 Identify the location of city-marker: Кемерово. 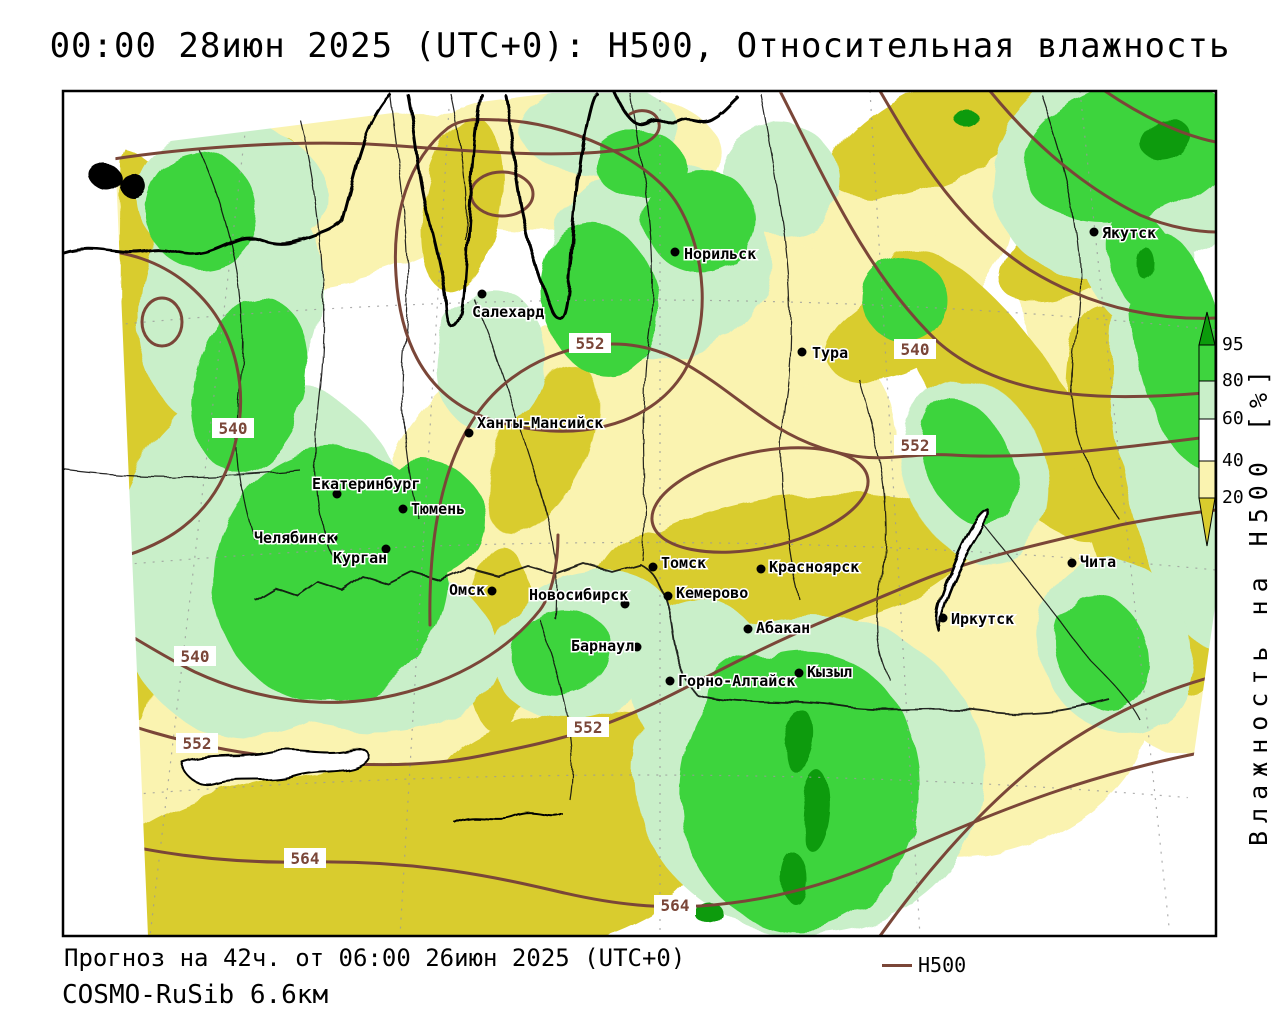
(706, 593).